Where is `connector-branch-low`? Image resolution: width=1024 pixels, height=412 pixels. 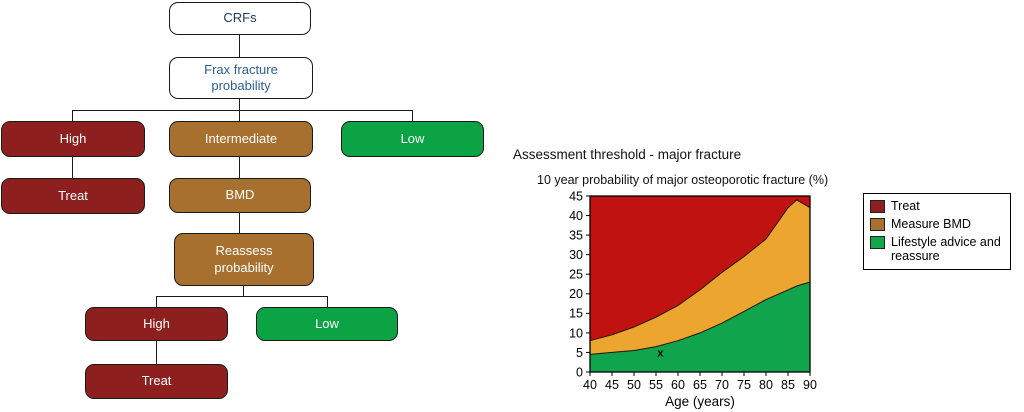
connector-branch-low is located at coordinates (412, 115).